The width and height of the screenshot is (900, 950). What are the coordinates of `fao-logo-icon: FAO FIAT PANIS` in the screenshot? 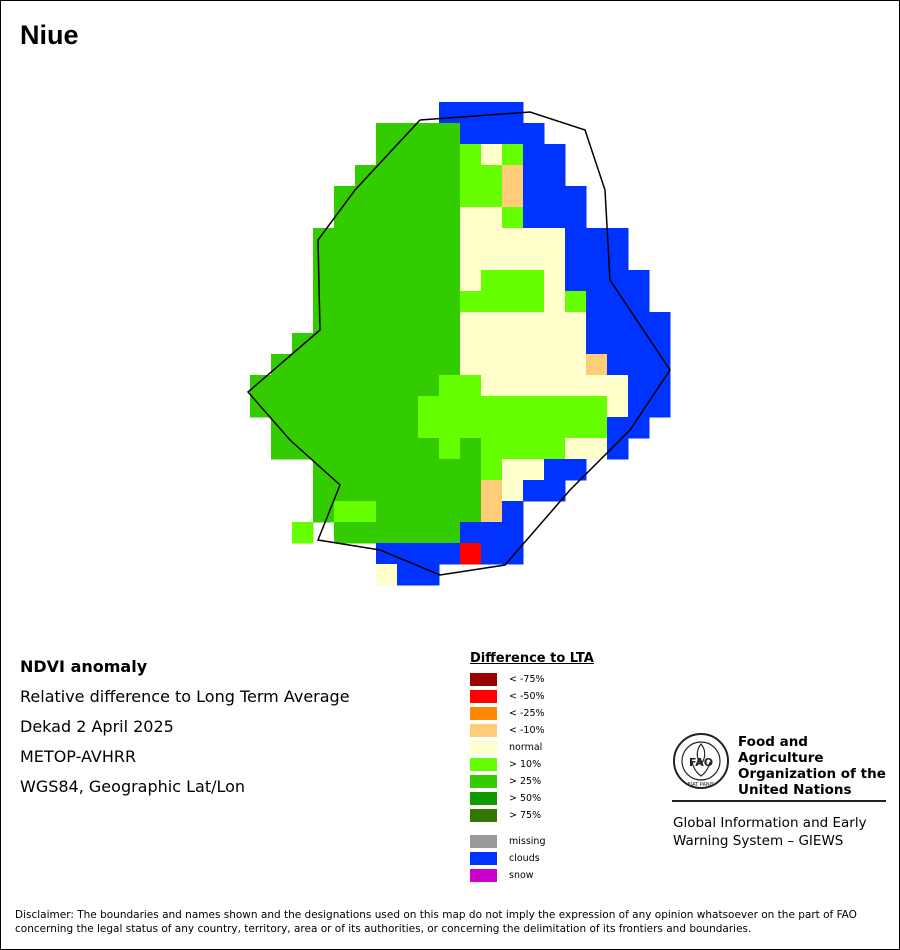 It's located at (701, 761).